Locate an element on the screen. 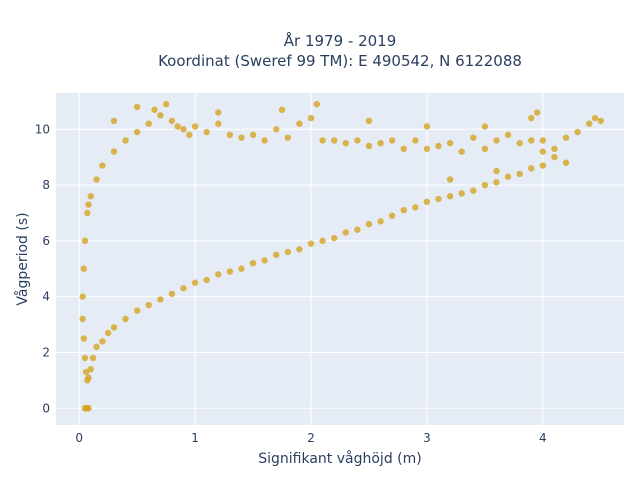 The image size is (640, 480). x-axis-label: Signifikant våghöjd (m) is located at coordinates (339, 458).